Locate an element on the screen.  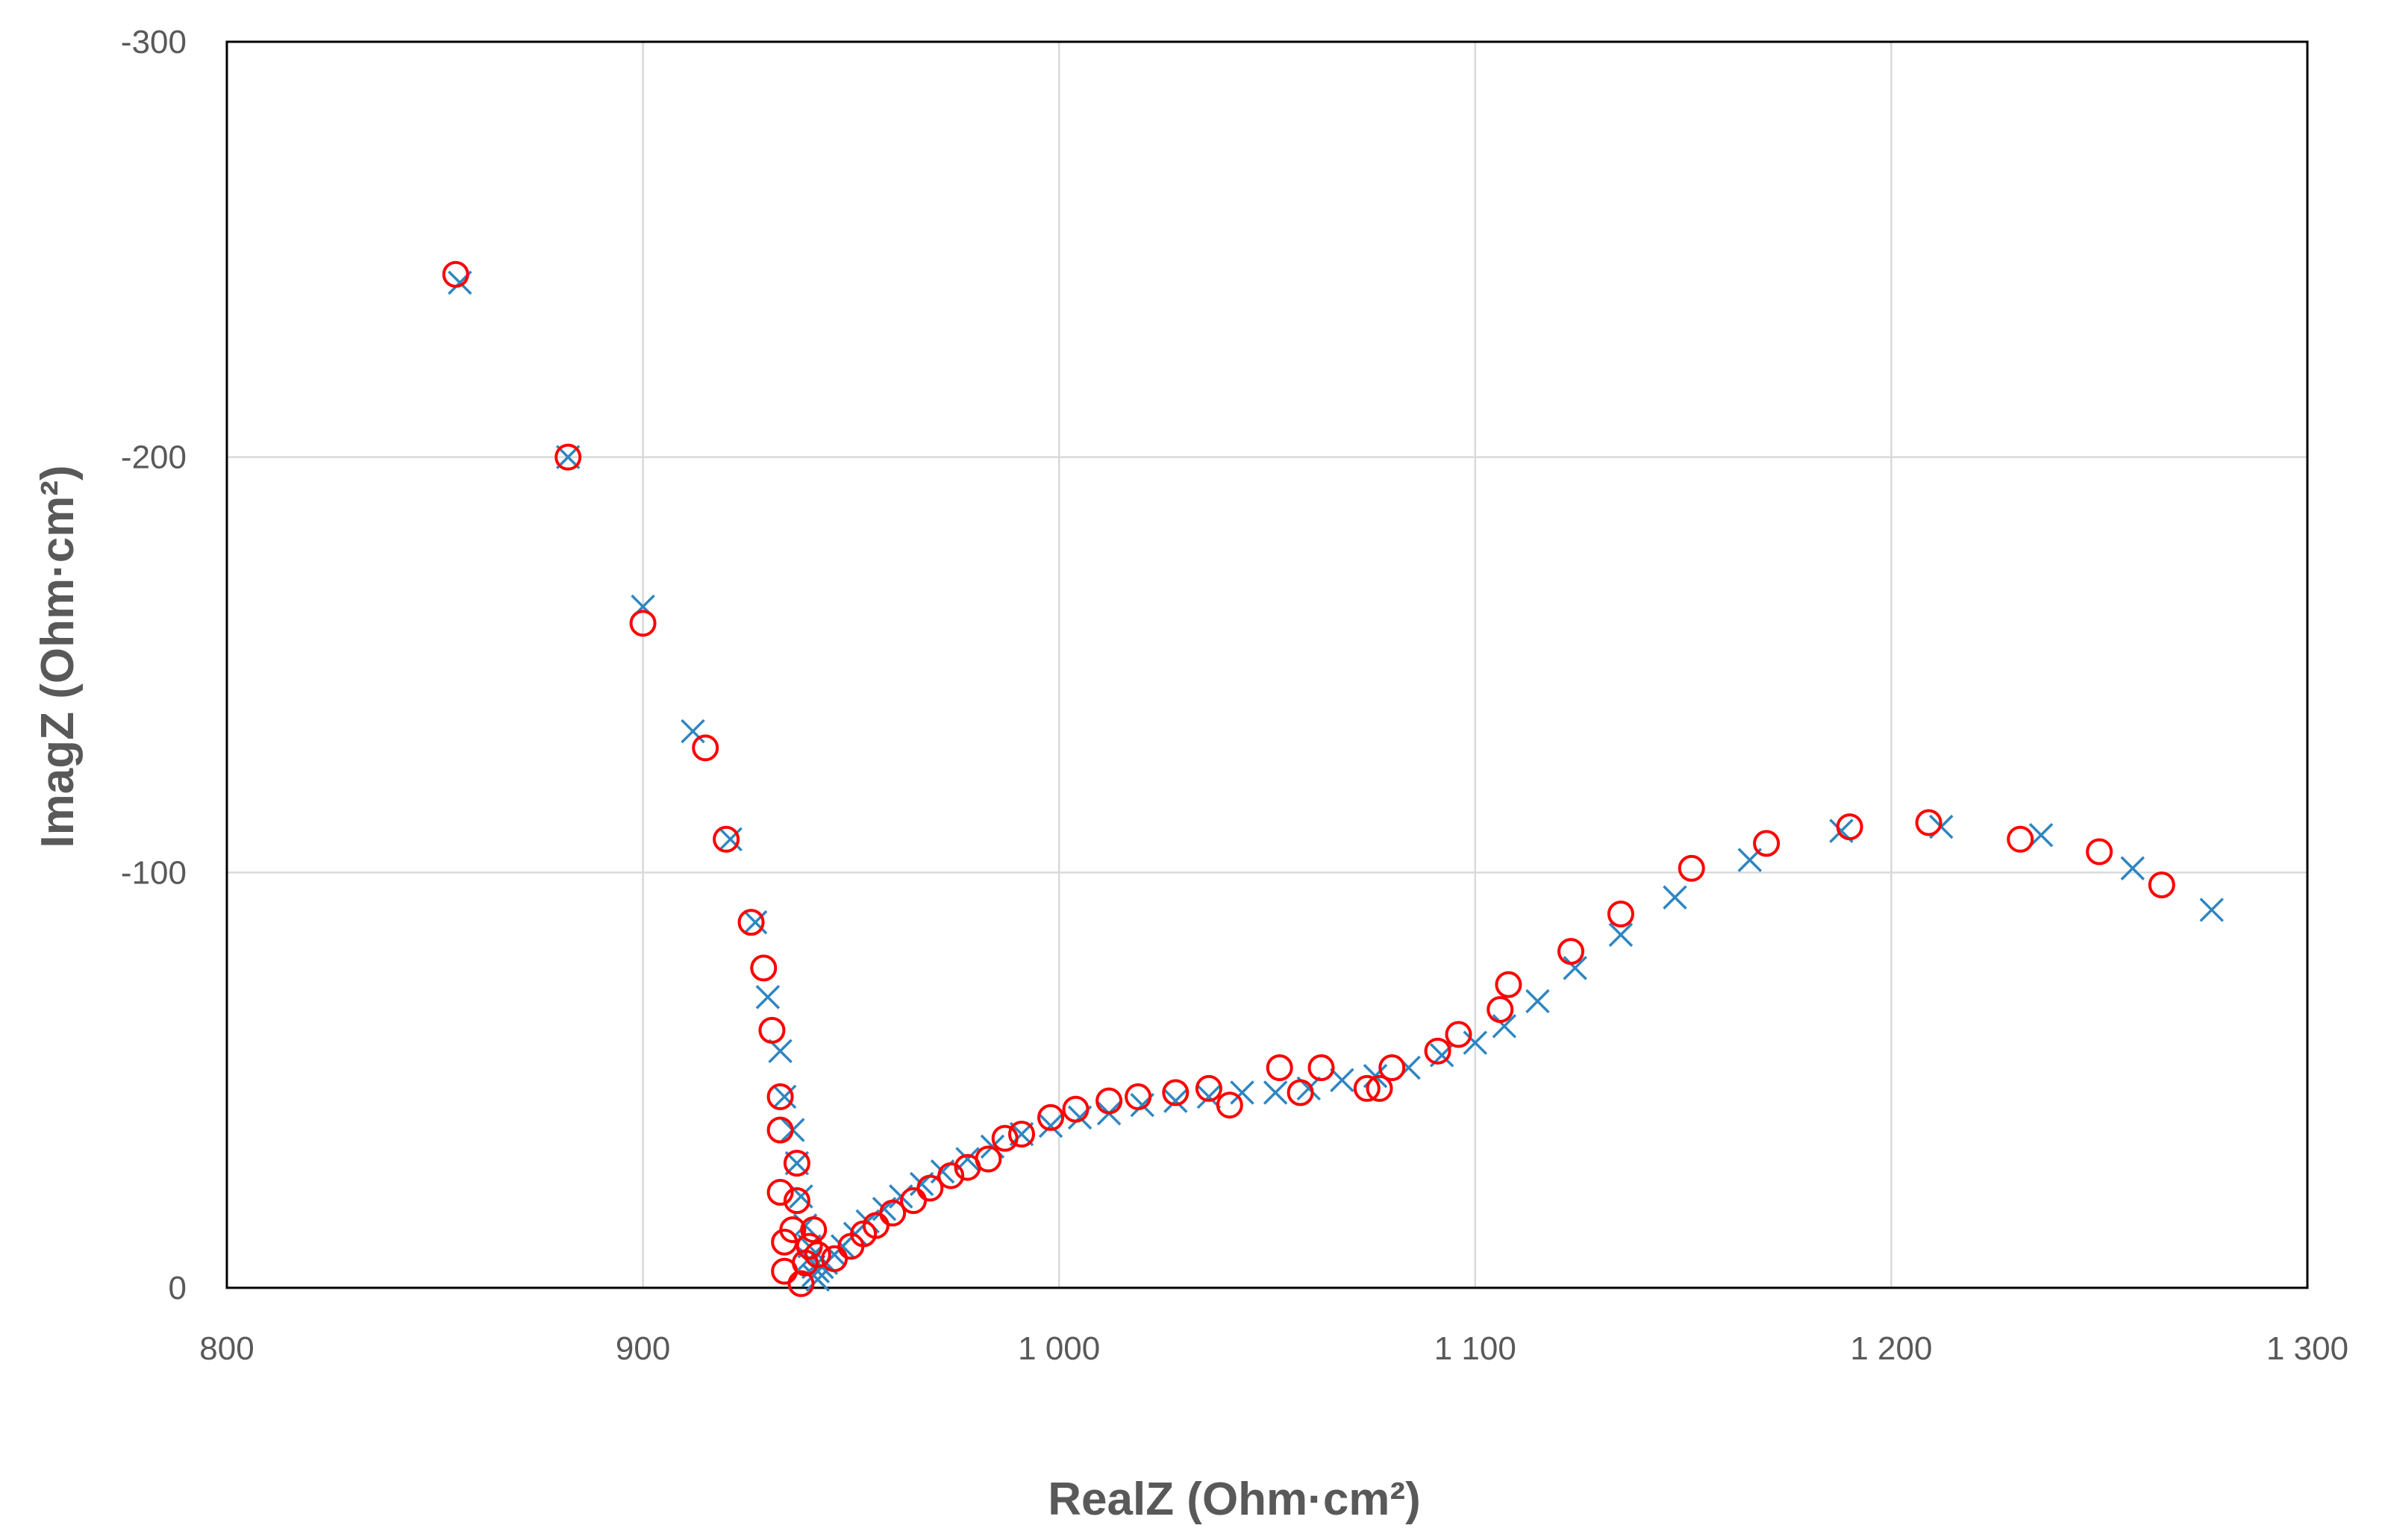
x-tick-label: 1 200 is located at coordinates (1891, 1348).